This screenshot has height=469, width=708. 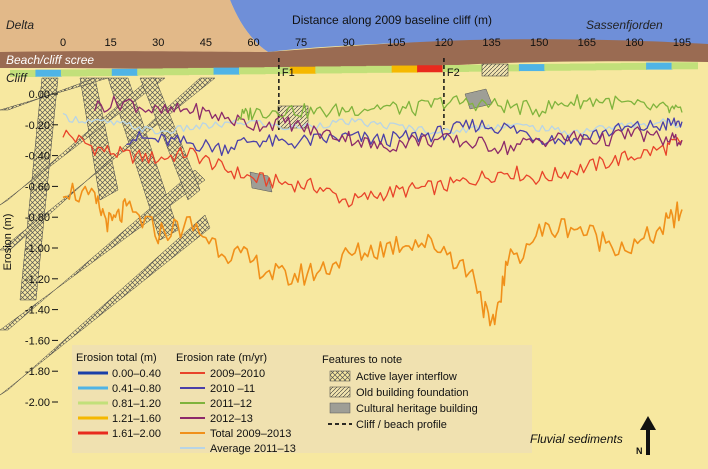 I want to click on fjord-label: Sassenfjorden, so click(x=624, y=25).